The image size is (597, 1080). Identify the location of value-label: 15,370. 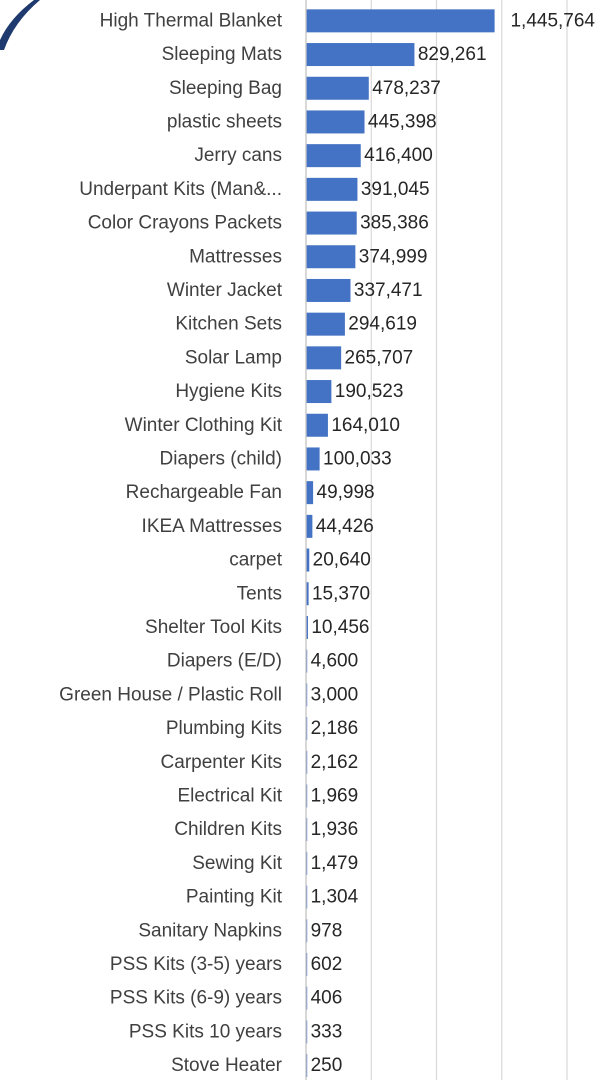
(341, 593).